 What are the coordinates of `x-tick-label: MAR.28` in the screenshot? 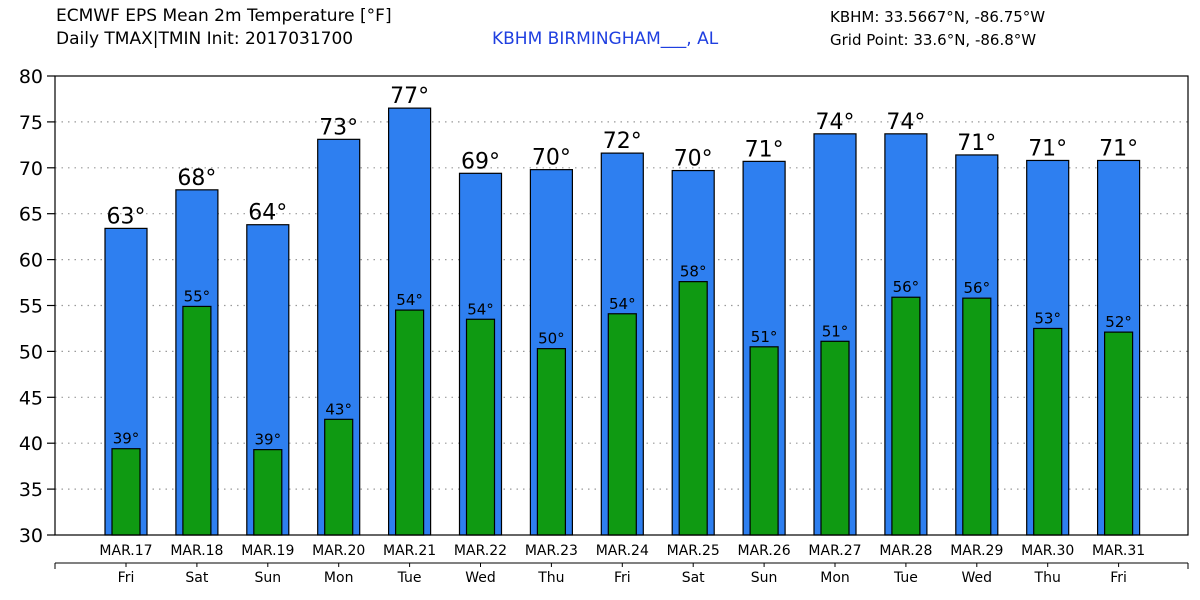 It's located at (905, 551).